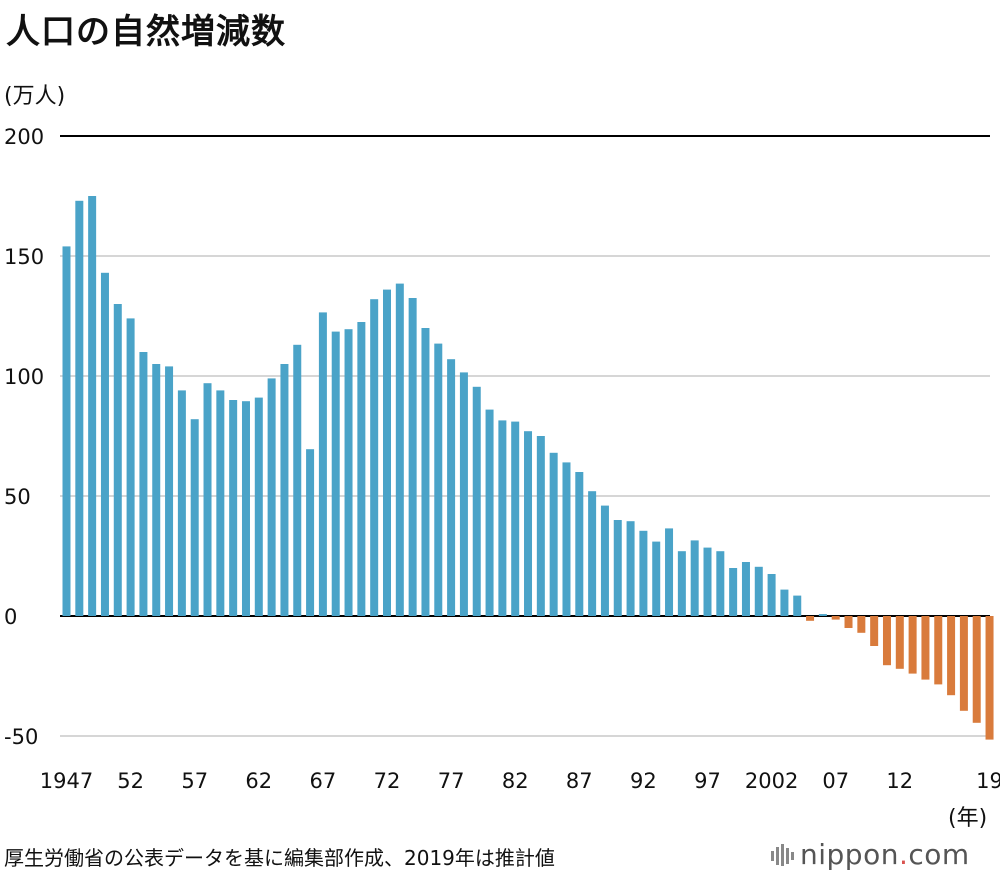  I want to click on x-tick-label: 19, so click(988, 781).